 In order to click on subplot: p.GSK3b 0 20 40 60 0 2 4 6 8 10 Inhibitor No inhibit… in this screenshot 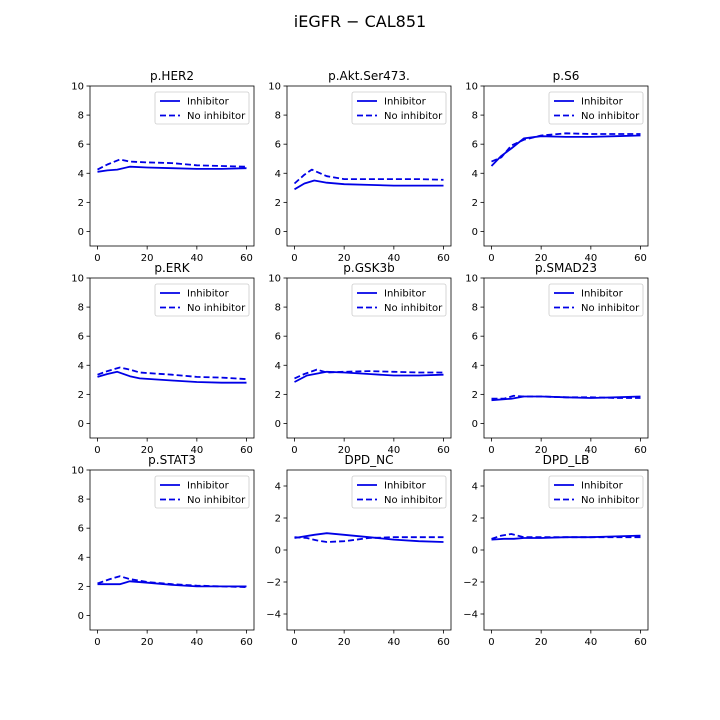, I will do `click(360, 358)`.